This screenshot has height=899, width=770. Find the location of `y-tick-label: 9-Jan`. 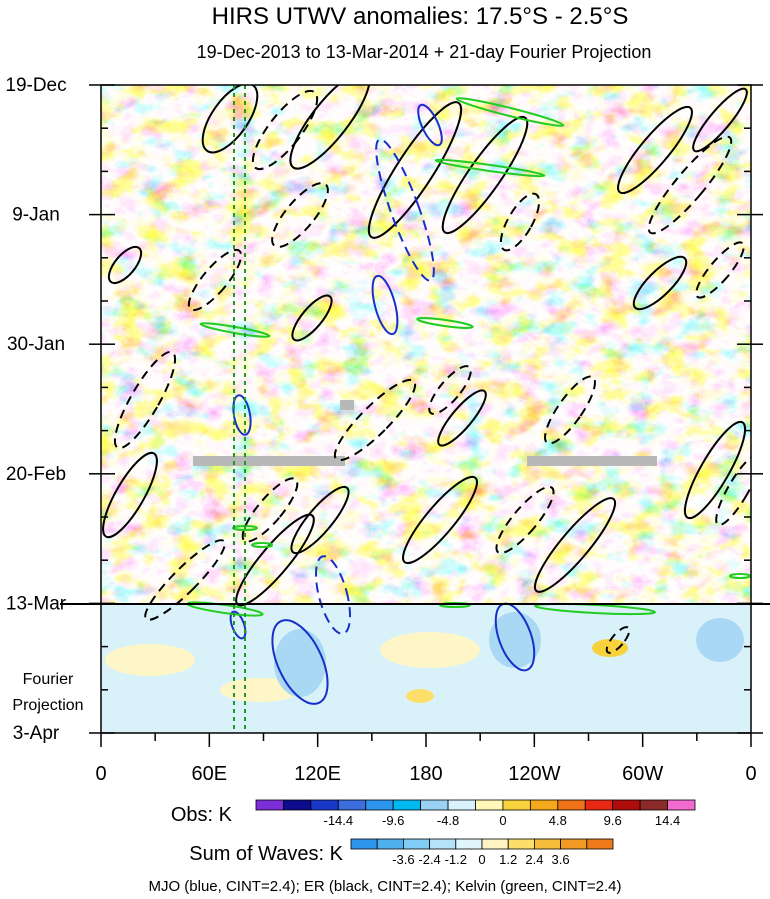

y-tick-label: 9-Jan is located at coordinates (36, 215).